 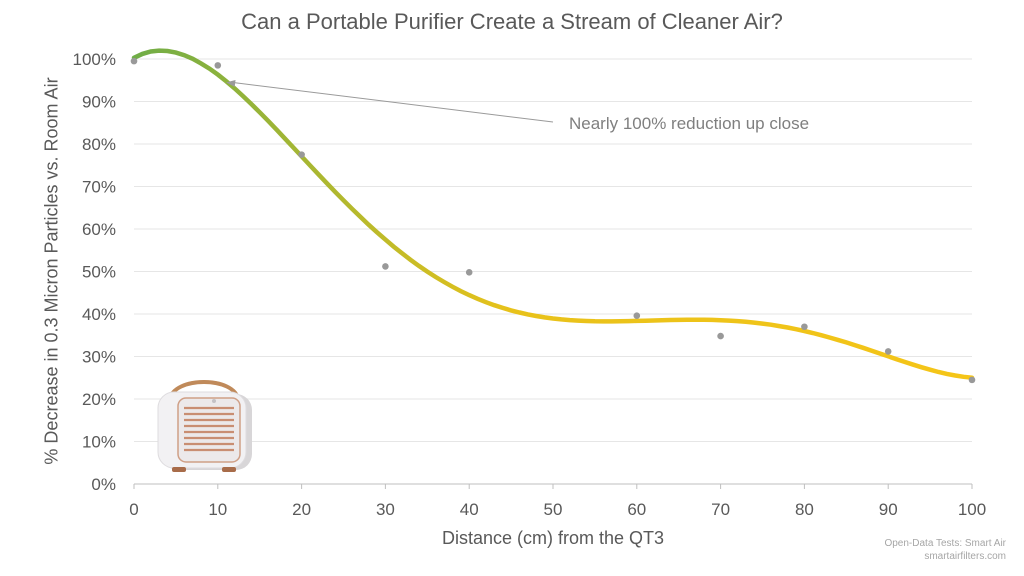 I want to click on annotation-arrowhead, so click(x=231, y=83).